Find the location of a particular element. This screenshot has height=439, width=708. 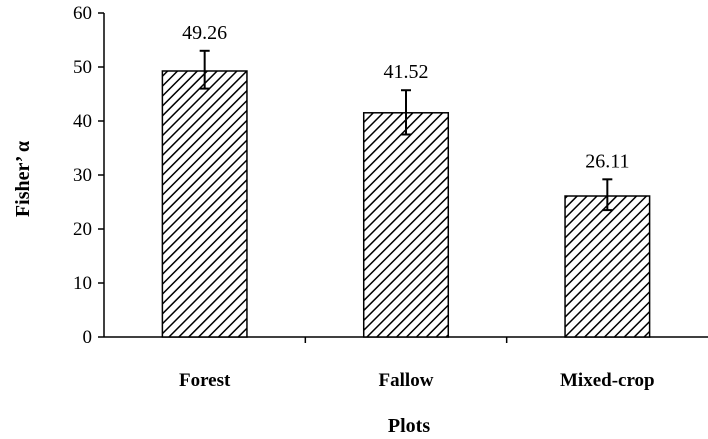

x-tick-label: Fallow is located at coordinates (406, 380).